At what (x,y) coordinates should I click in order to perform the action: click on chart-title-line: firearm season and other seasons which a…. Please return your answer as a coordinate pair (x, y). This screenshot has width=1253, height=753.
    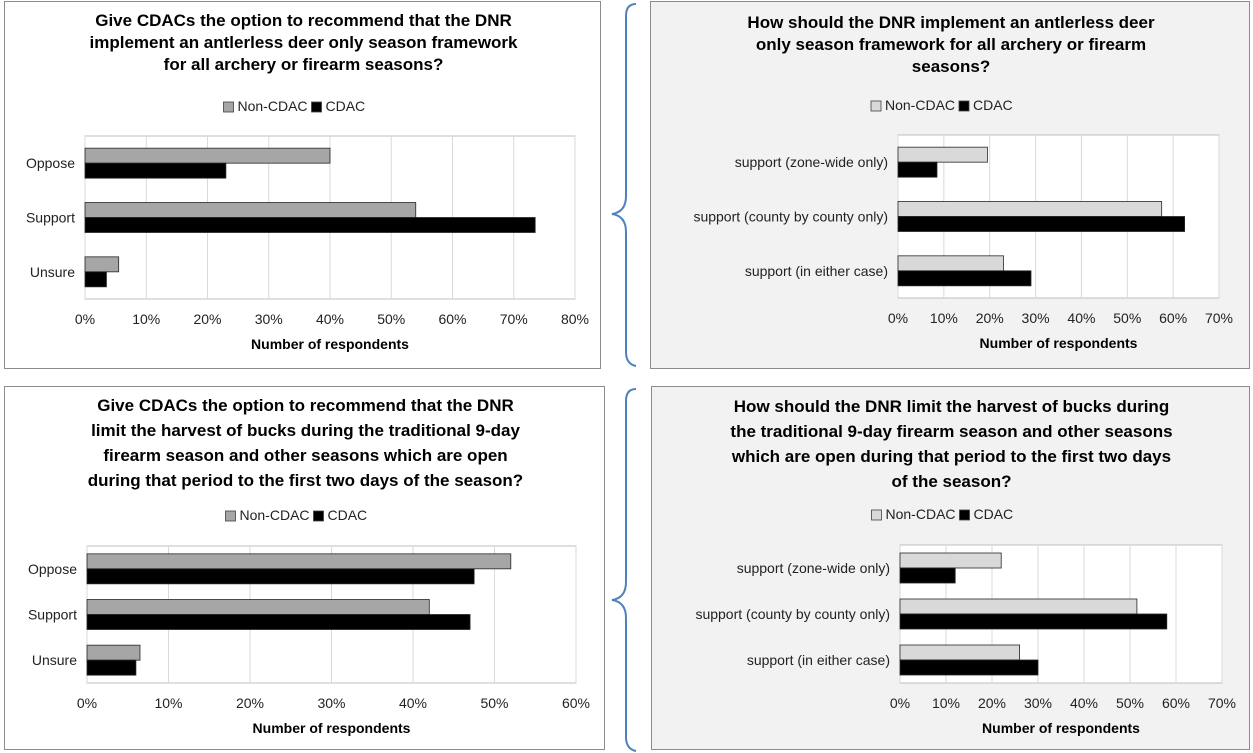
    Looking at the image, I should click on (305, 455).